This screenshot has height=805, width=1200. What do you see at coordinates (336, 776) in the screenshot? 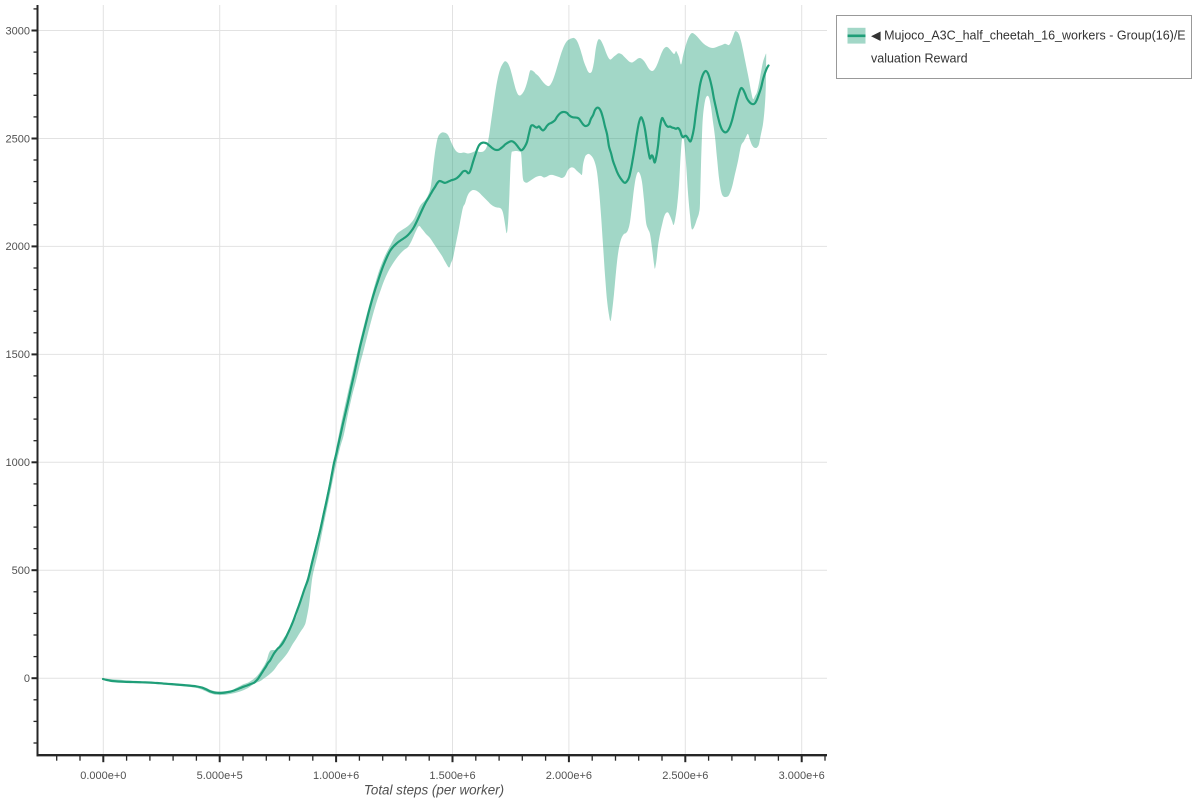
I see `svg-text: 1.000e+6` at bounding box center [336, 776].